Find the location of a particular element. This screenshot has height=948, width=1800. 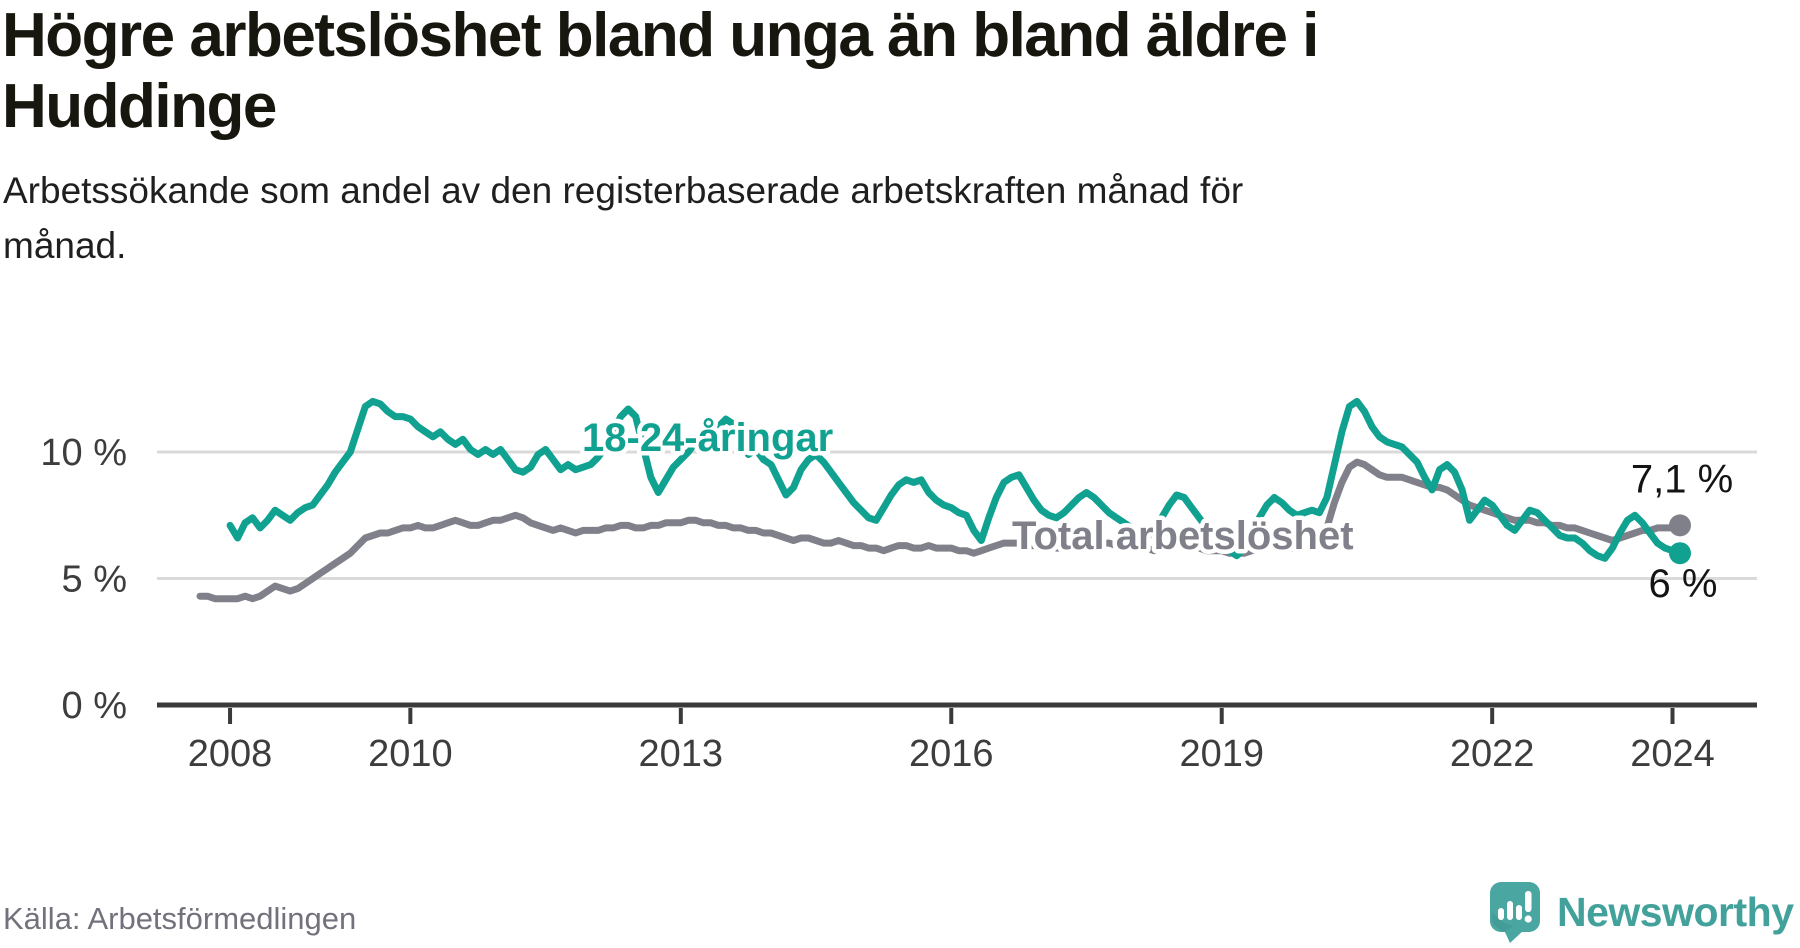

exclamation-bar is located at coordinates (1528, 901).